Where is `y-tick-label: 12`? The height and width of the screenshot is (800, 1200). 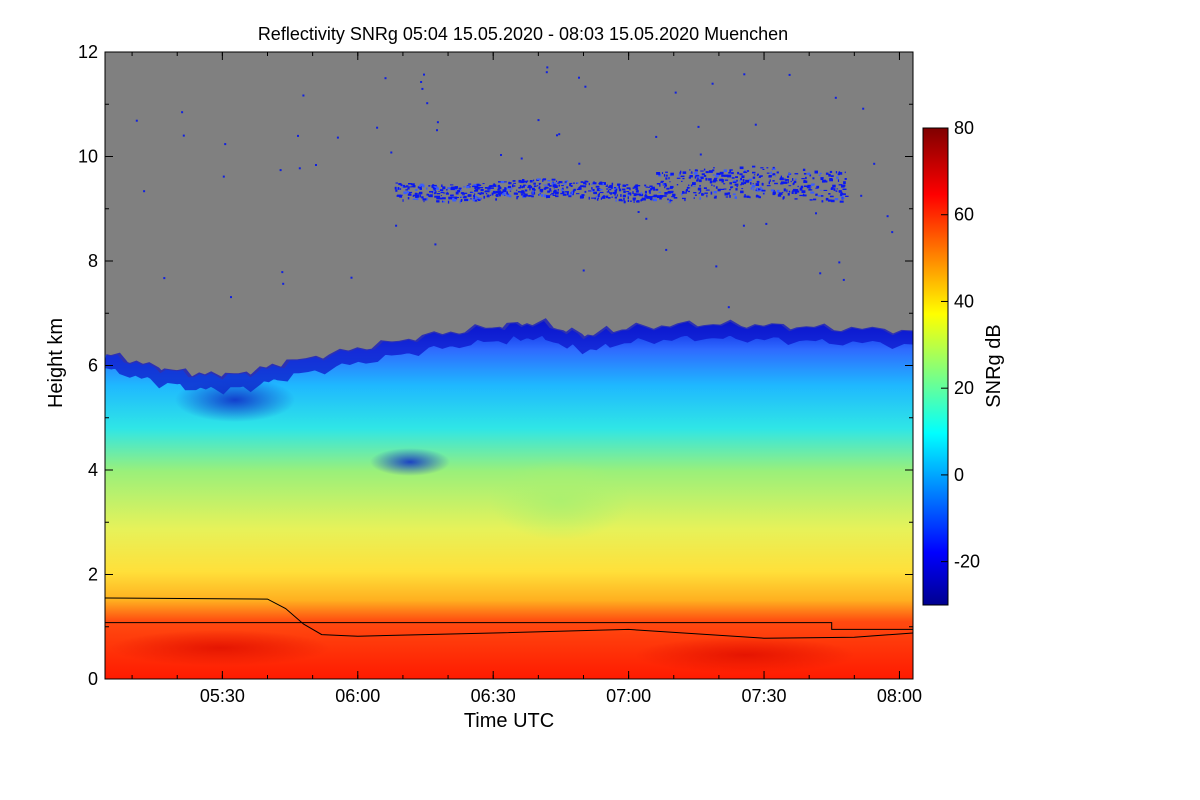
y-tick-label: 12 is located at coordinates (88, 52).